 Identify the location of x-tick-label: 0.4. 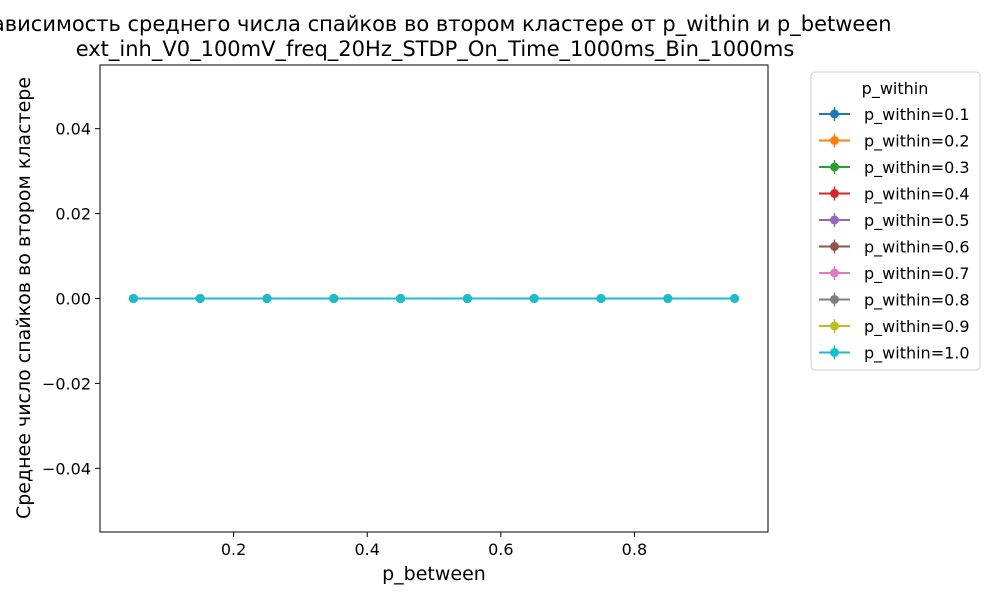
(366, 549).